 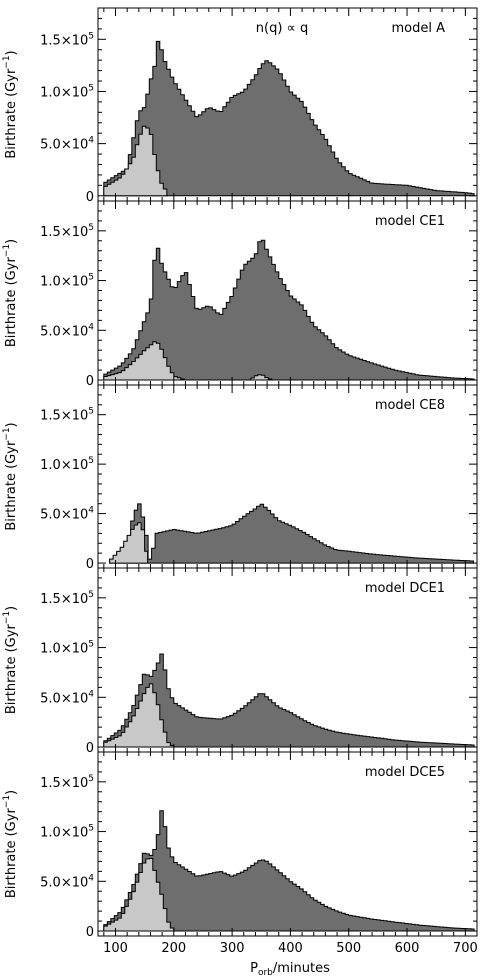 What do you see at coordinates (115, 948) in the screenshot?
I see `x-tick-label: 100` at bounding box center [115, 948].